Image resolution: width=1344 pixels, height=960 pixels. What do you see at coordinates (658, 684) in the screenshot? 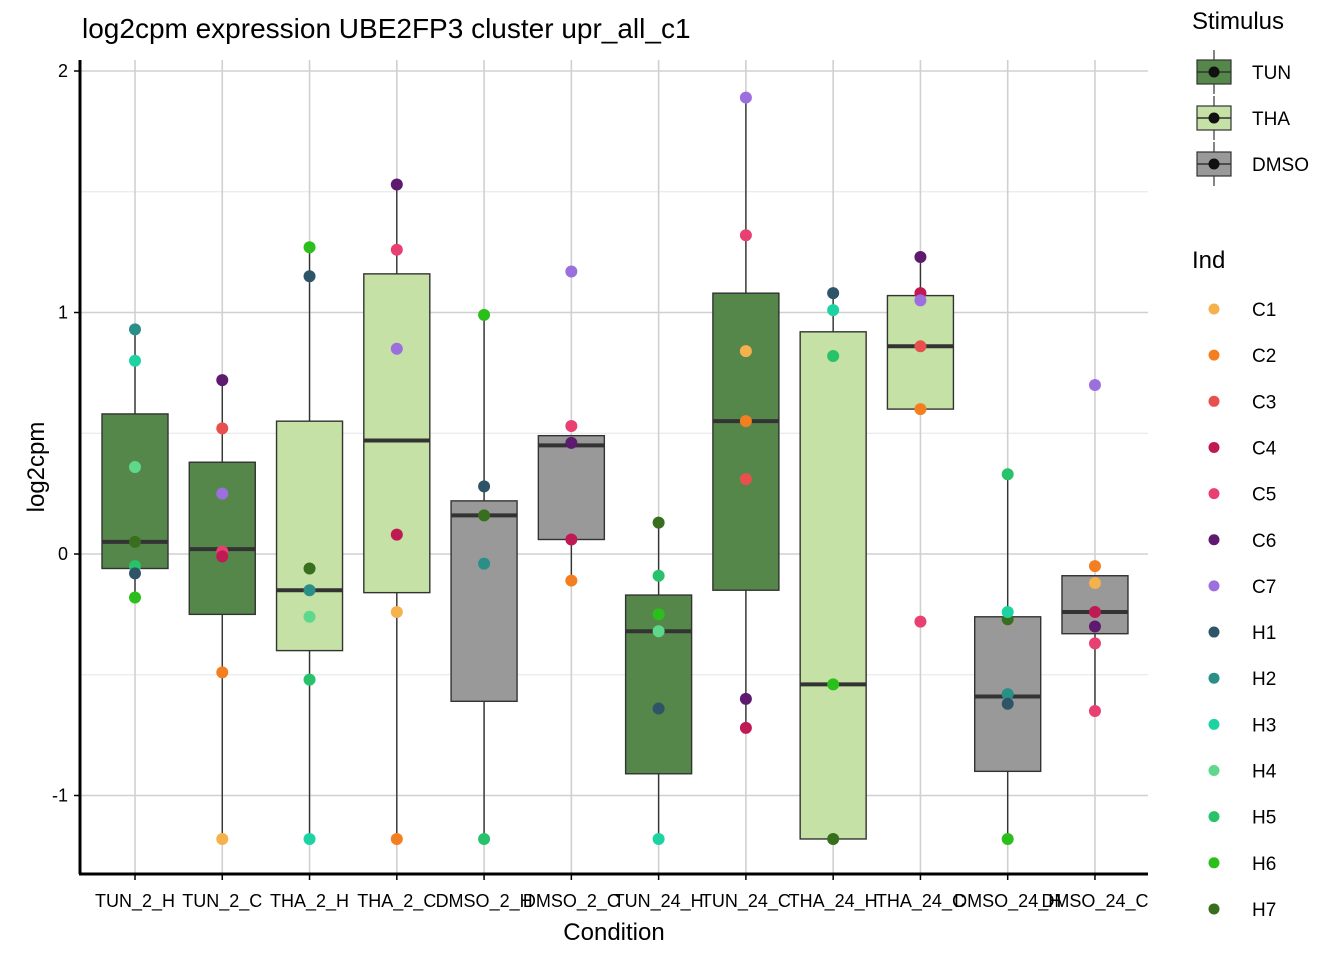
I see `box-TUN_24_H` at bounding box center [658, 684].